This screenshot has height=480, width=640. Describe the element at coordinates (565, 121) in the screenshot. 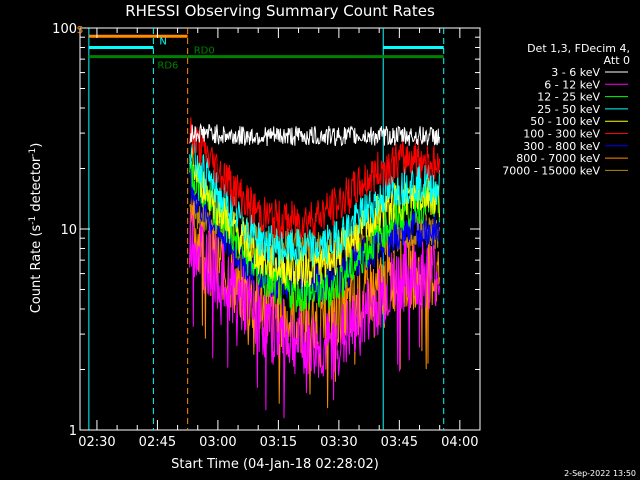

I see `legend-label-4: 50 - 100 keV` at that location.